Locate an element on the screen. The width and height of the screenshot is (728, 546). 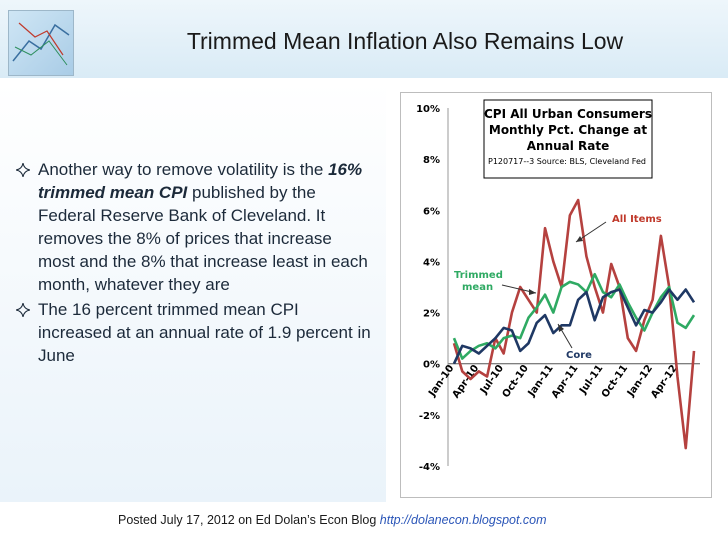
slide-title: Trimmed Mean Inflation Also Remains Low is located at coordinates (405, 41).